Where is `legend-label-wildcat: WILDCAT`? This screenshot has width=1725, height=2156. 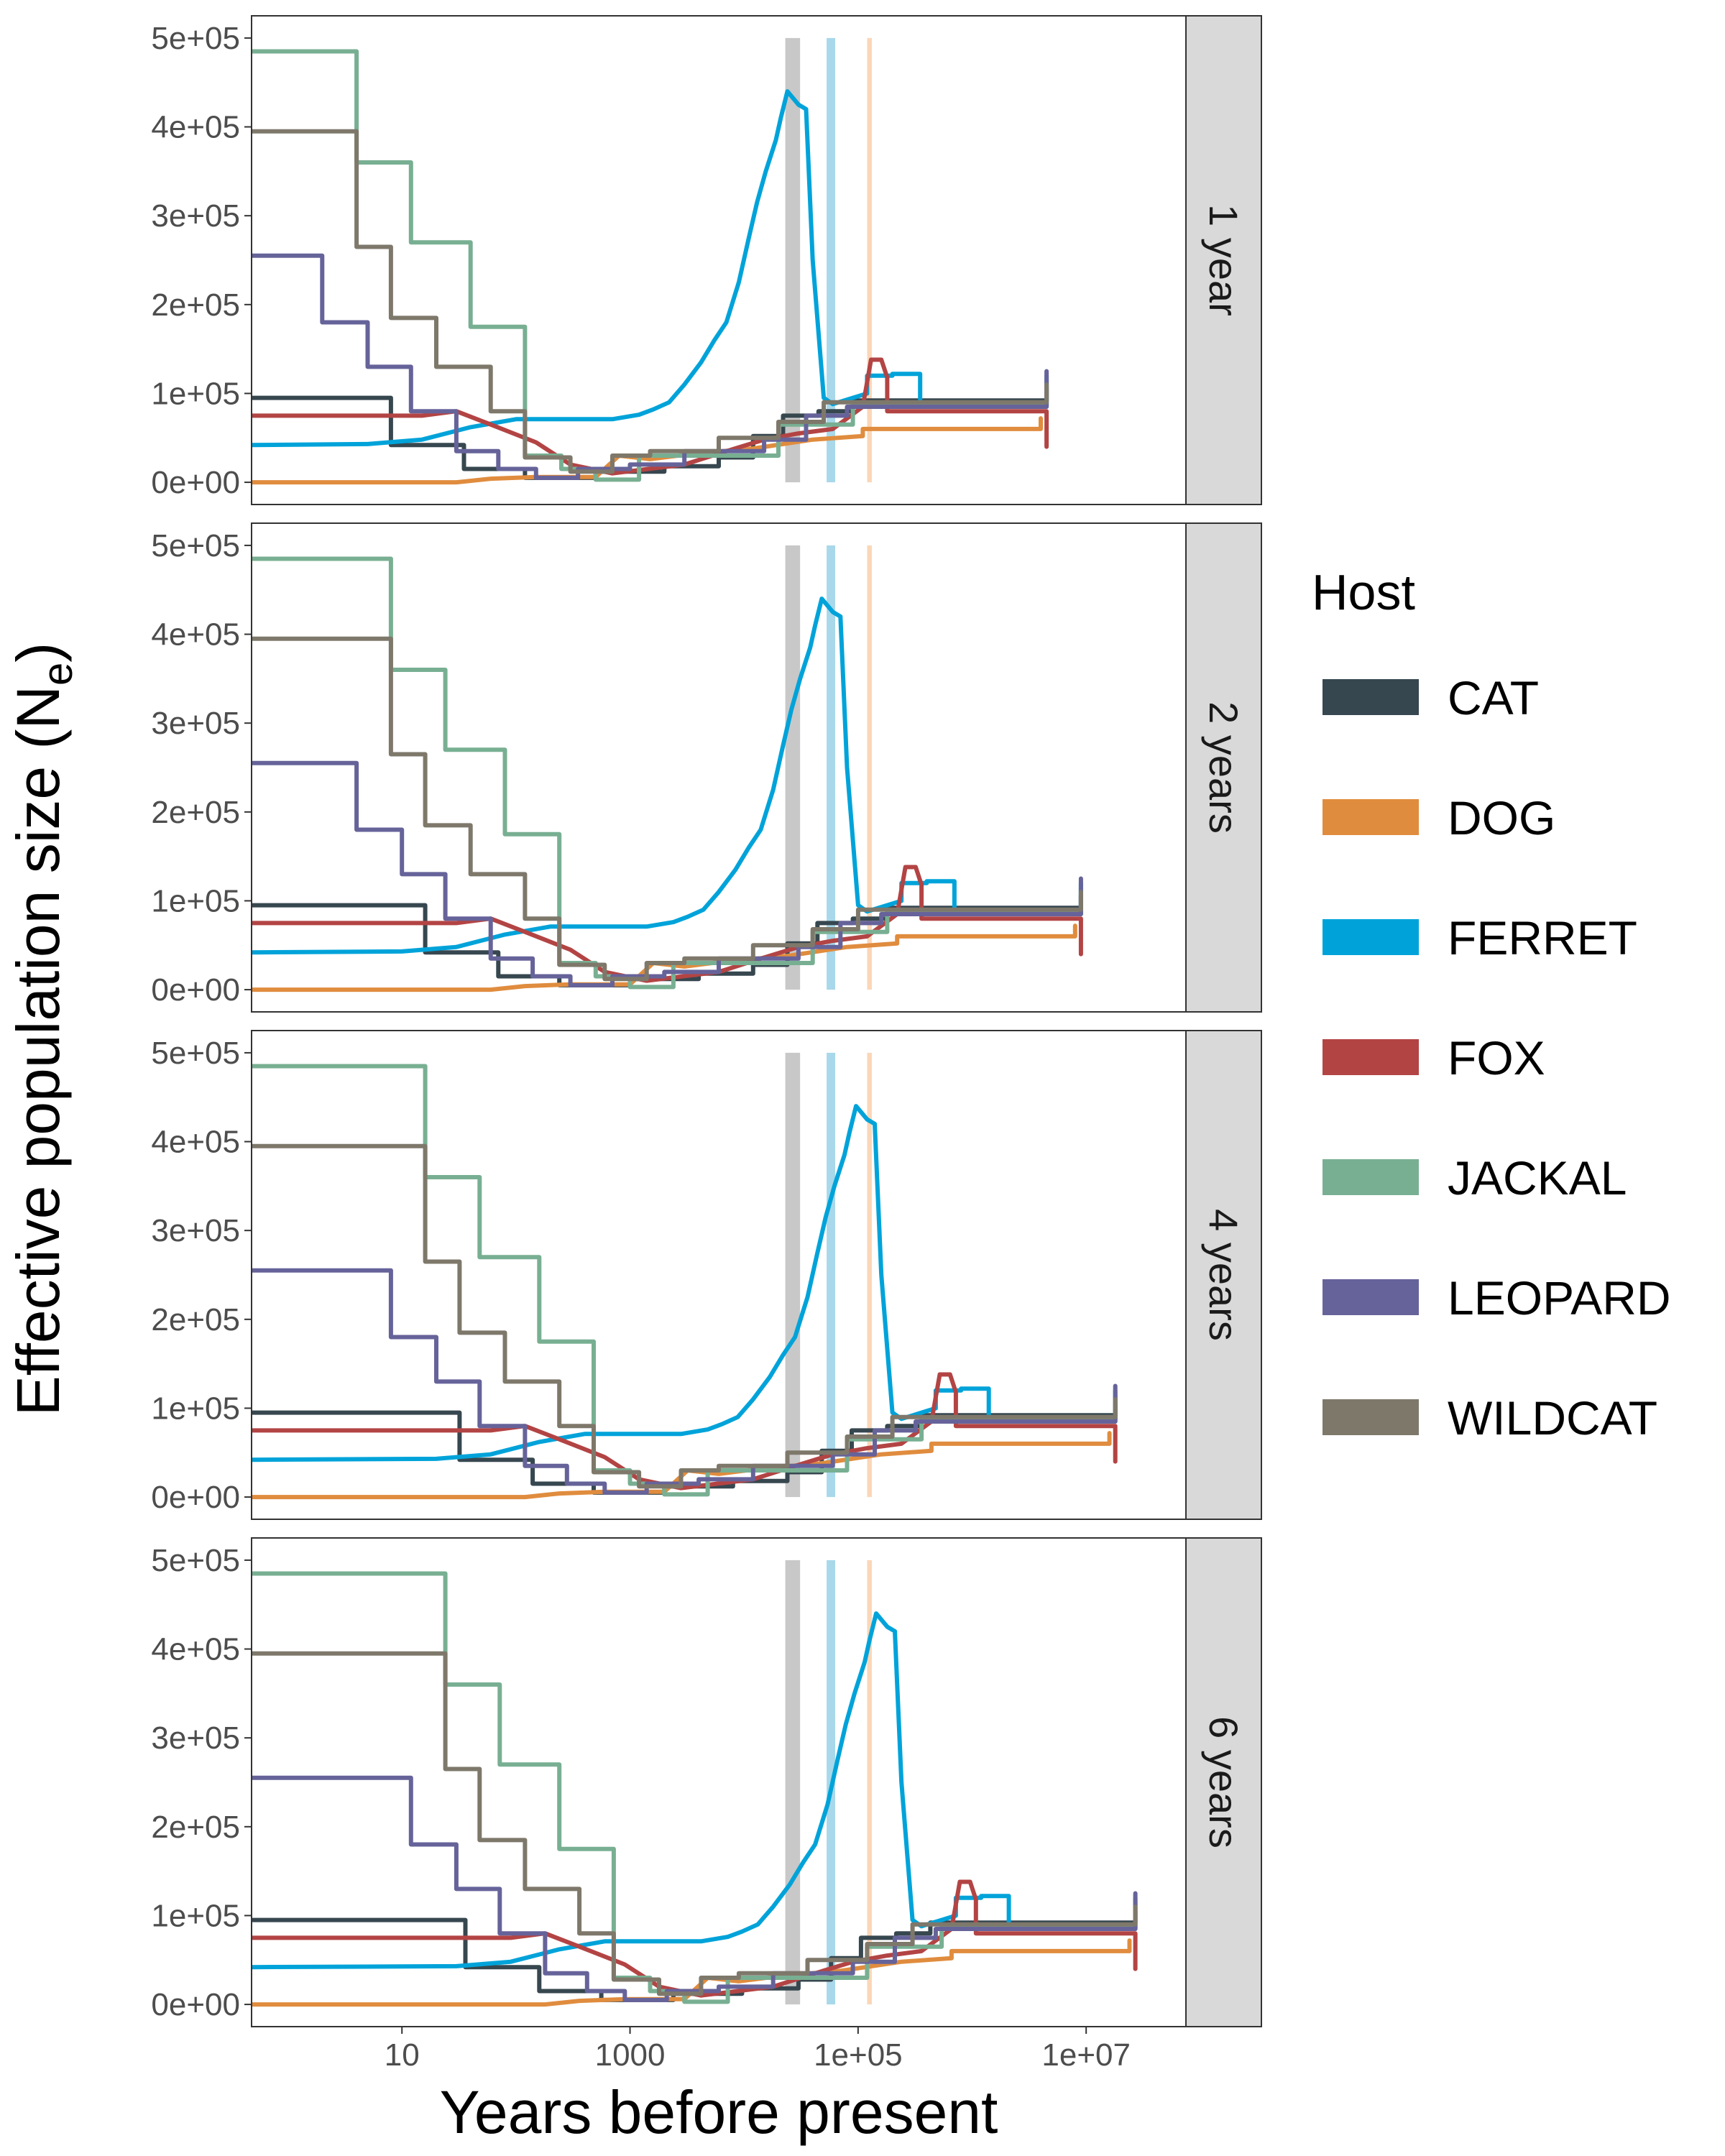 legend-label-wildcat: WILDCAT is located at coordinates (1552, 1418).